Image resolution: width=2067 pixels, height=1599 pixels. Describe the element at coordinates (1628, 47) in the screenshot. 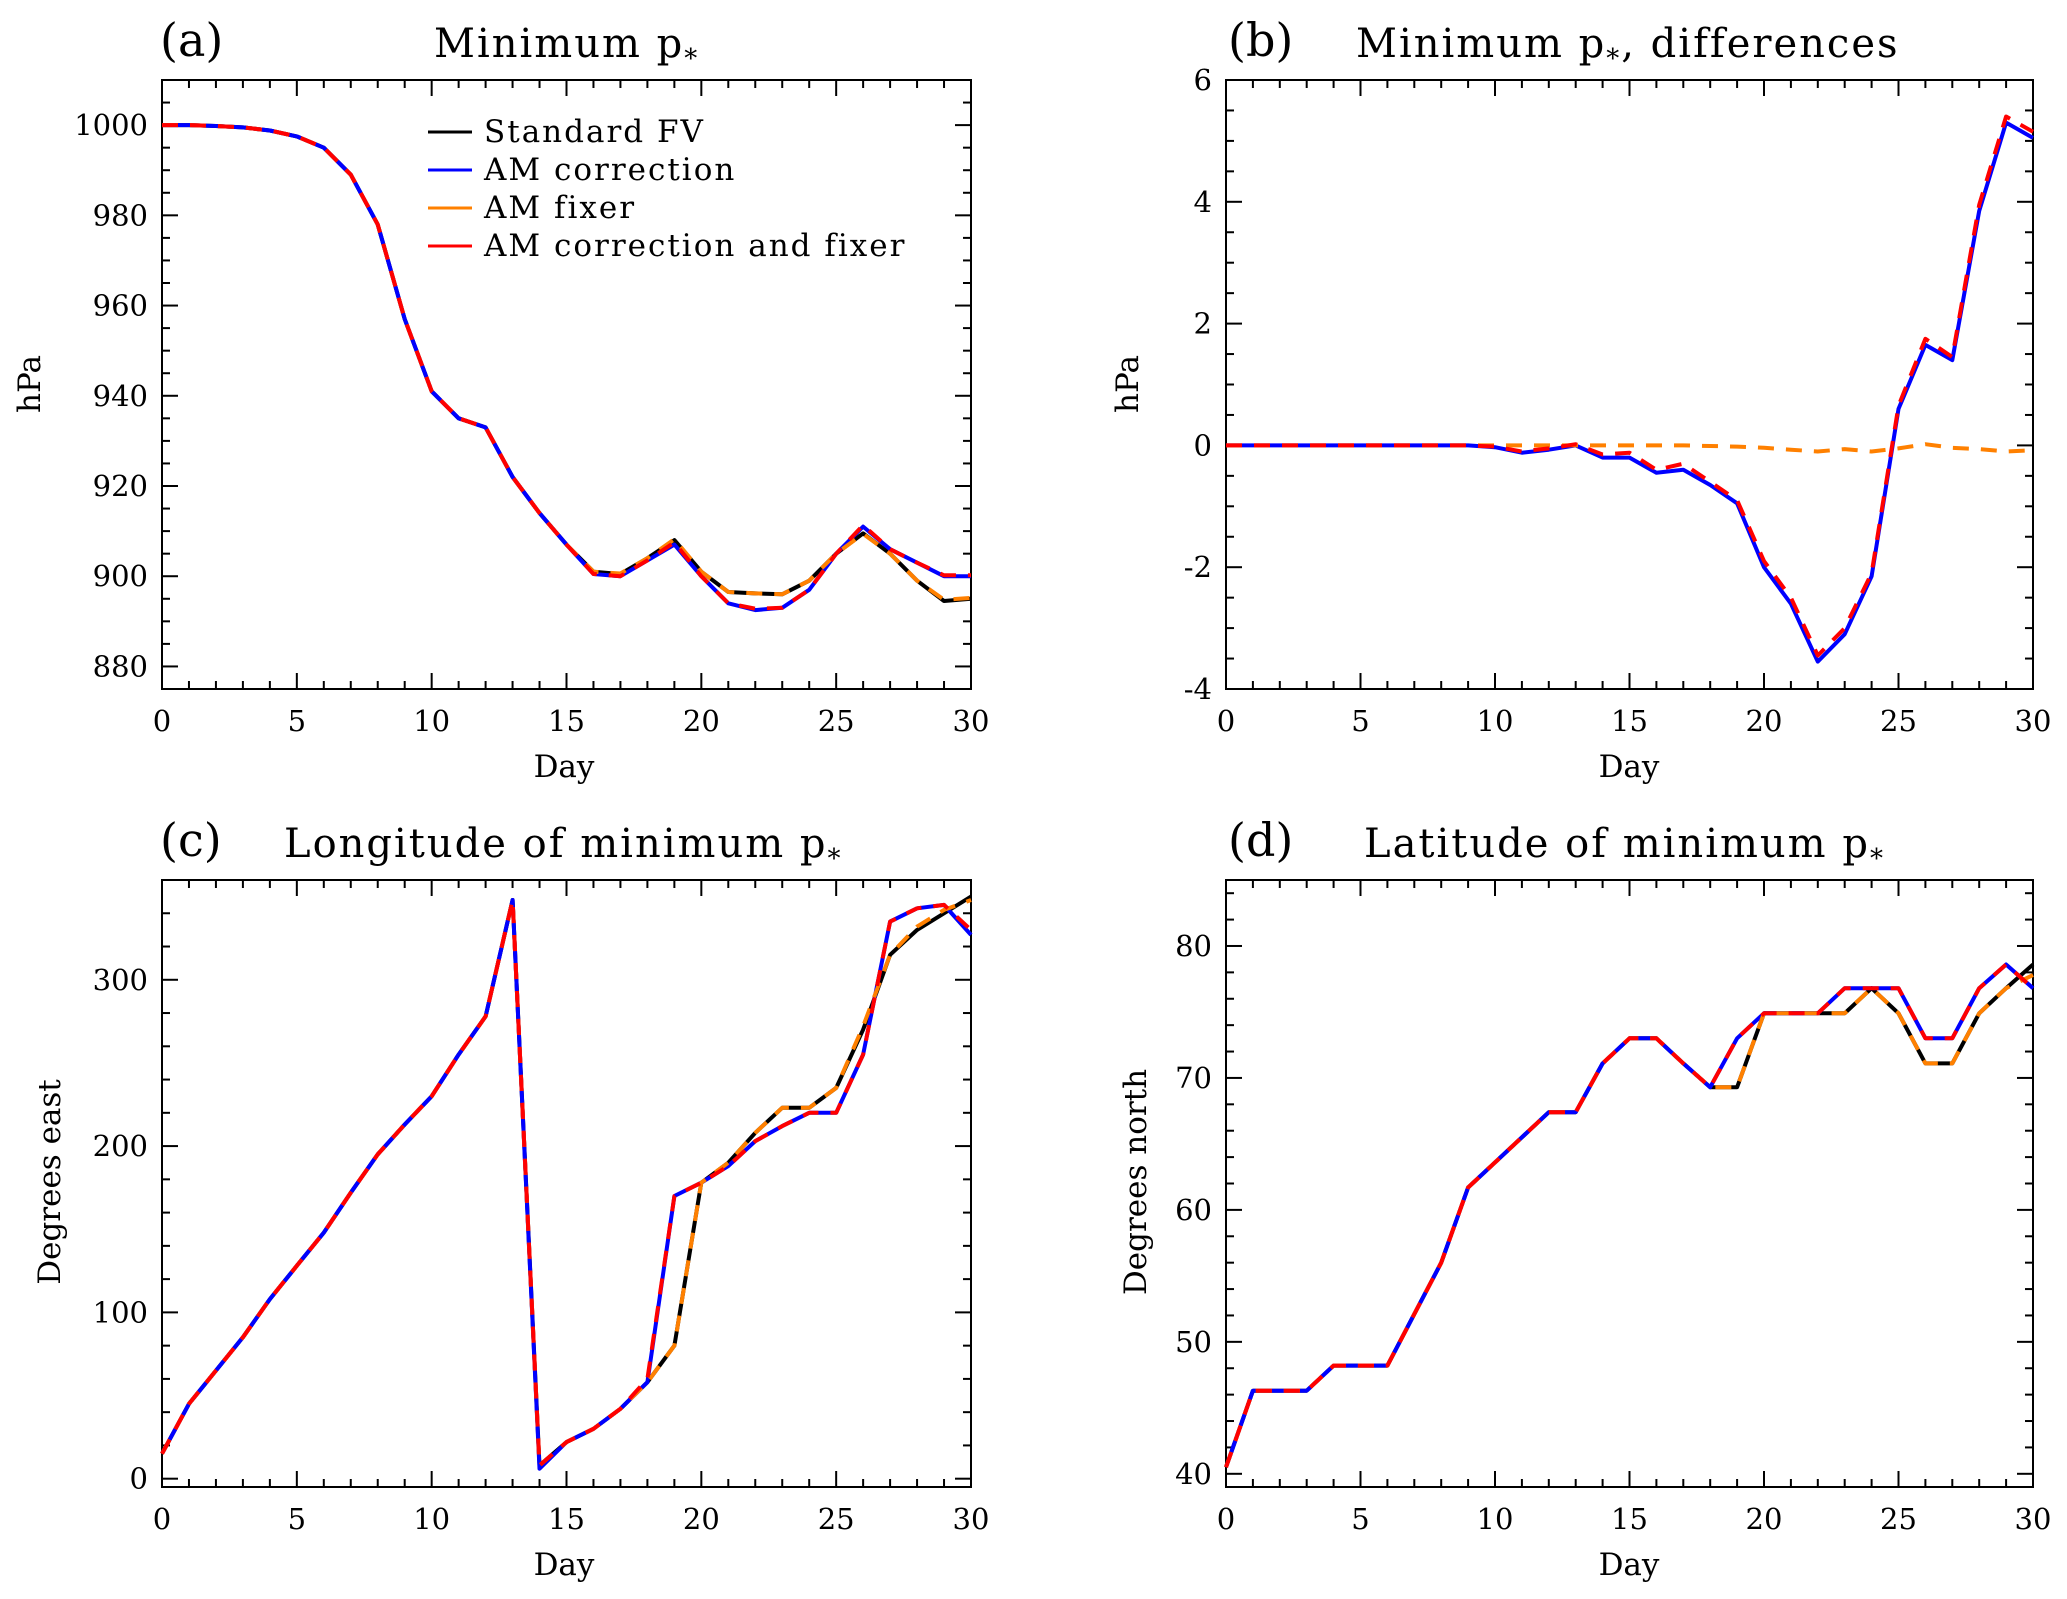

I see `chart-title: Minimum p*, differences` at that location.